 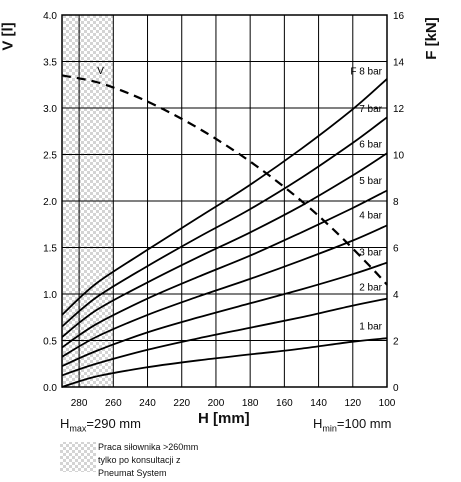 I want to click on y-tick-label-right: 4, so click(x=396, y=295).